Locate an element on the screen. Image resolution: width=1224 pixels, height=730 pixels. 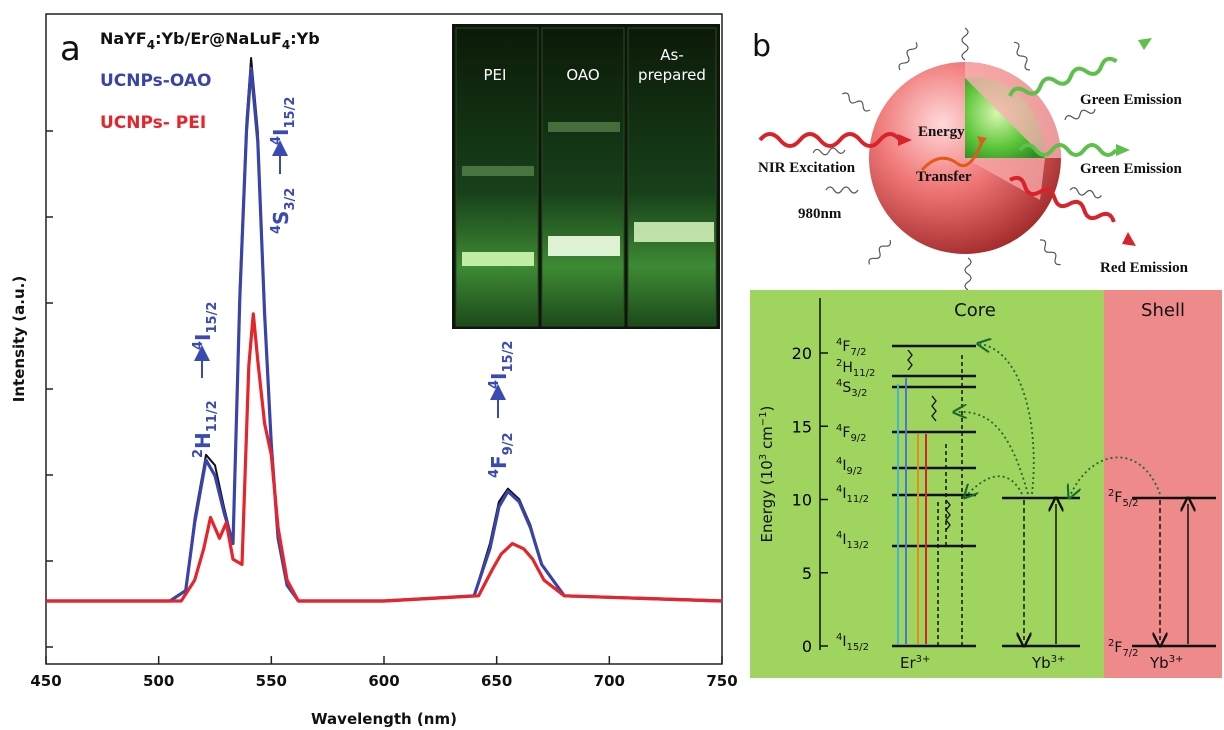
svg-text: 4I13/2 is located at coordinates (852, 540).